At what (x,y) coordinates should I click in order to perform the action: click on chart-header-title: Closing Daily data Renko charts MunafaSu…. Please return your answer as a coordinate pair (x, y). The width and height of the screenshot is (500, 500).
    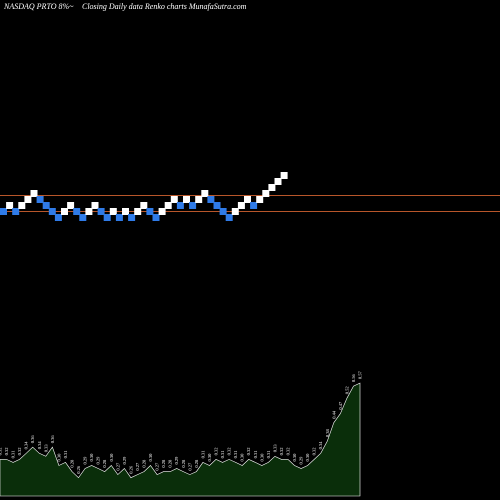
    Looking at the image, I should click on (164, 6).